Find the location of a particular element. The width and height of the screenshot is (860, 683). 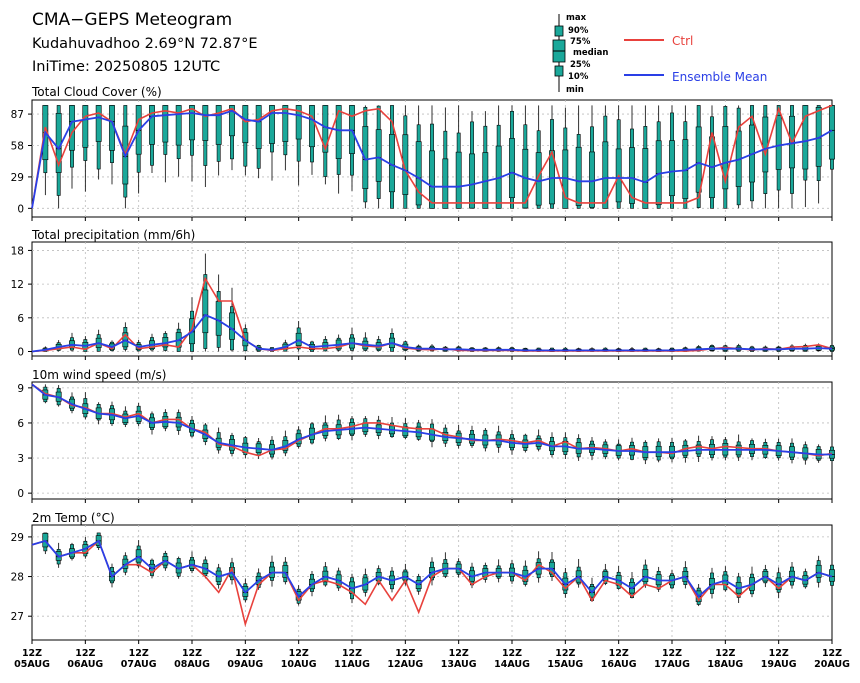

y-tick-label: 3 is located at coordinates (20, 459).